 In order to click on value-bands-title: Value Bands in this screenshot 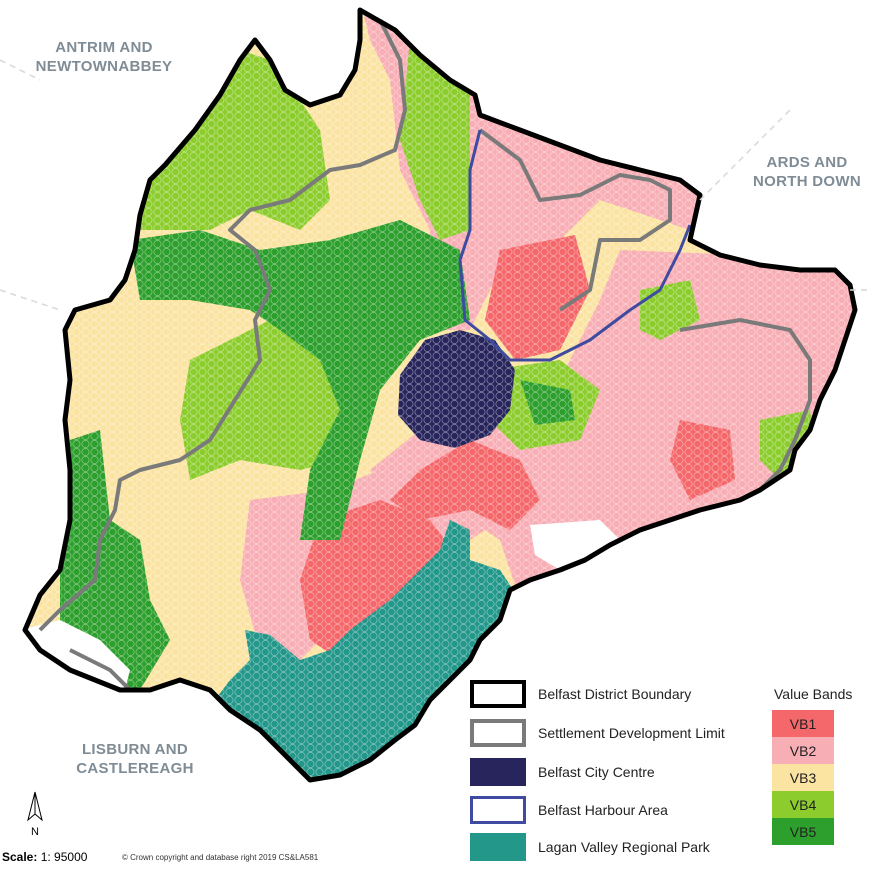, I will do `click(813, 694)`.